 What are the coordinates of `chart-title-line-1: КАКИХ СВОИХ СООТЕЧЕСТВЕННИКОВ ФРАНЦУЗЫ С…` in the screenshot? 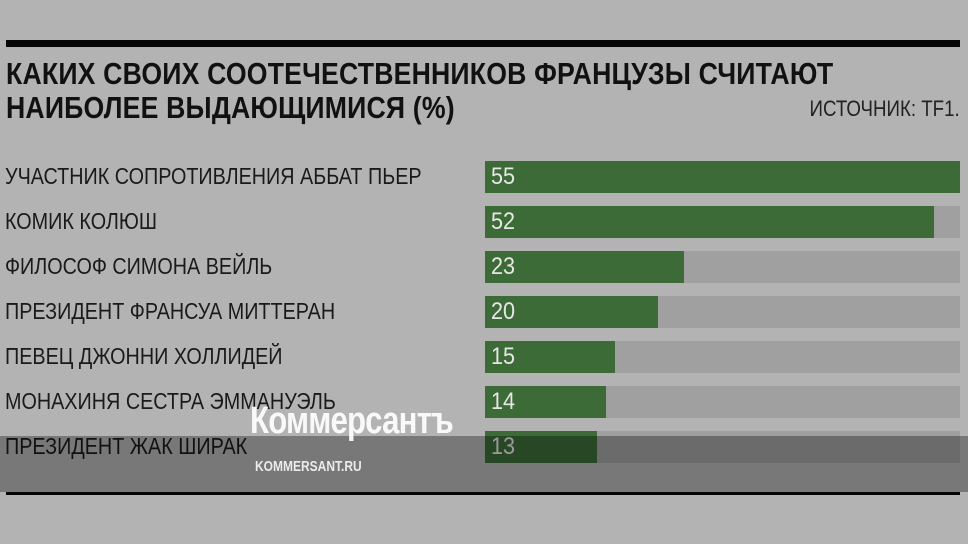 It's located at (420, 73).